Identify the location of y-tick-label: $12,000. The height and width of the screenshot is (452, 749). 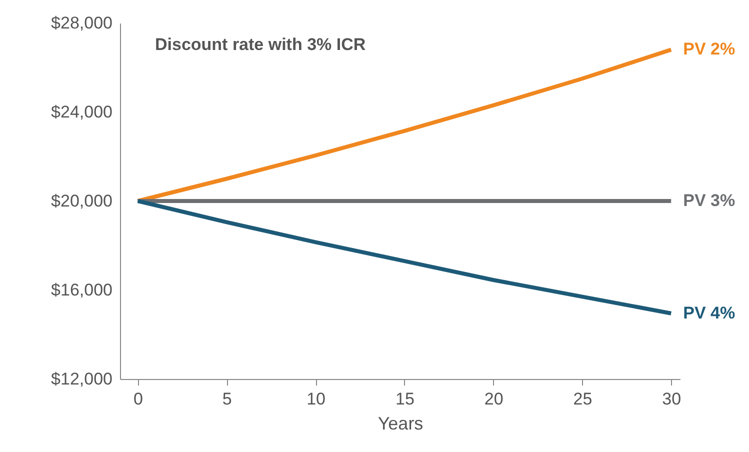
(81, 379).